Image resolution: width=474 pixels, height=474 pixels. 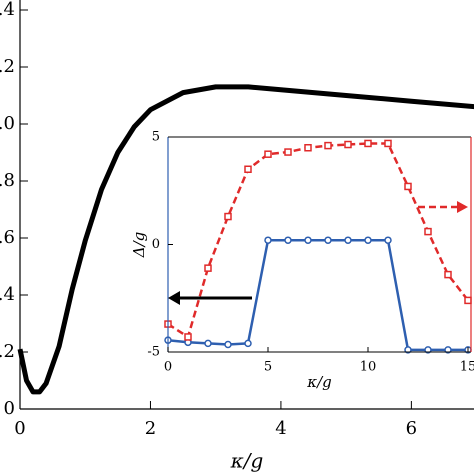 I want to click on y-tick-label: 0.4, so click(x=7, y=294).